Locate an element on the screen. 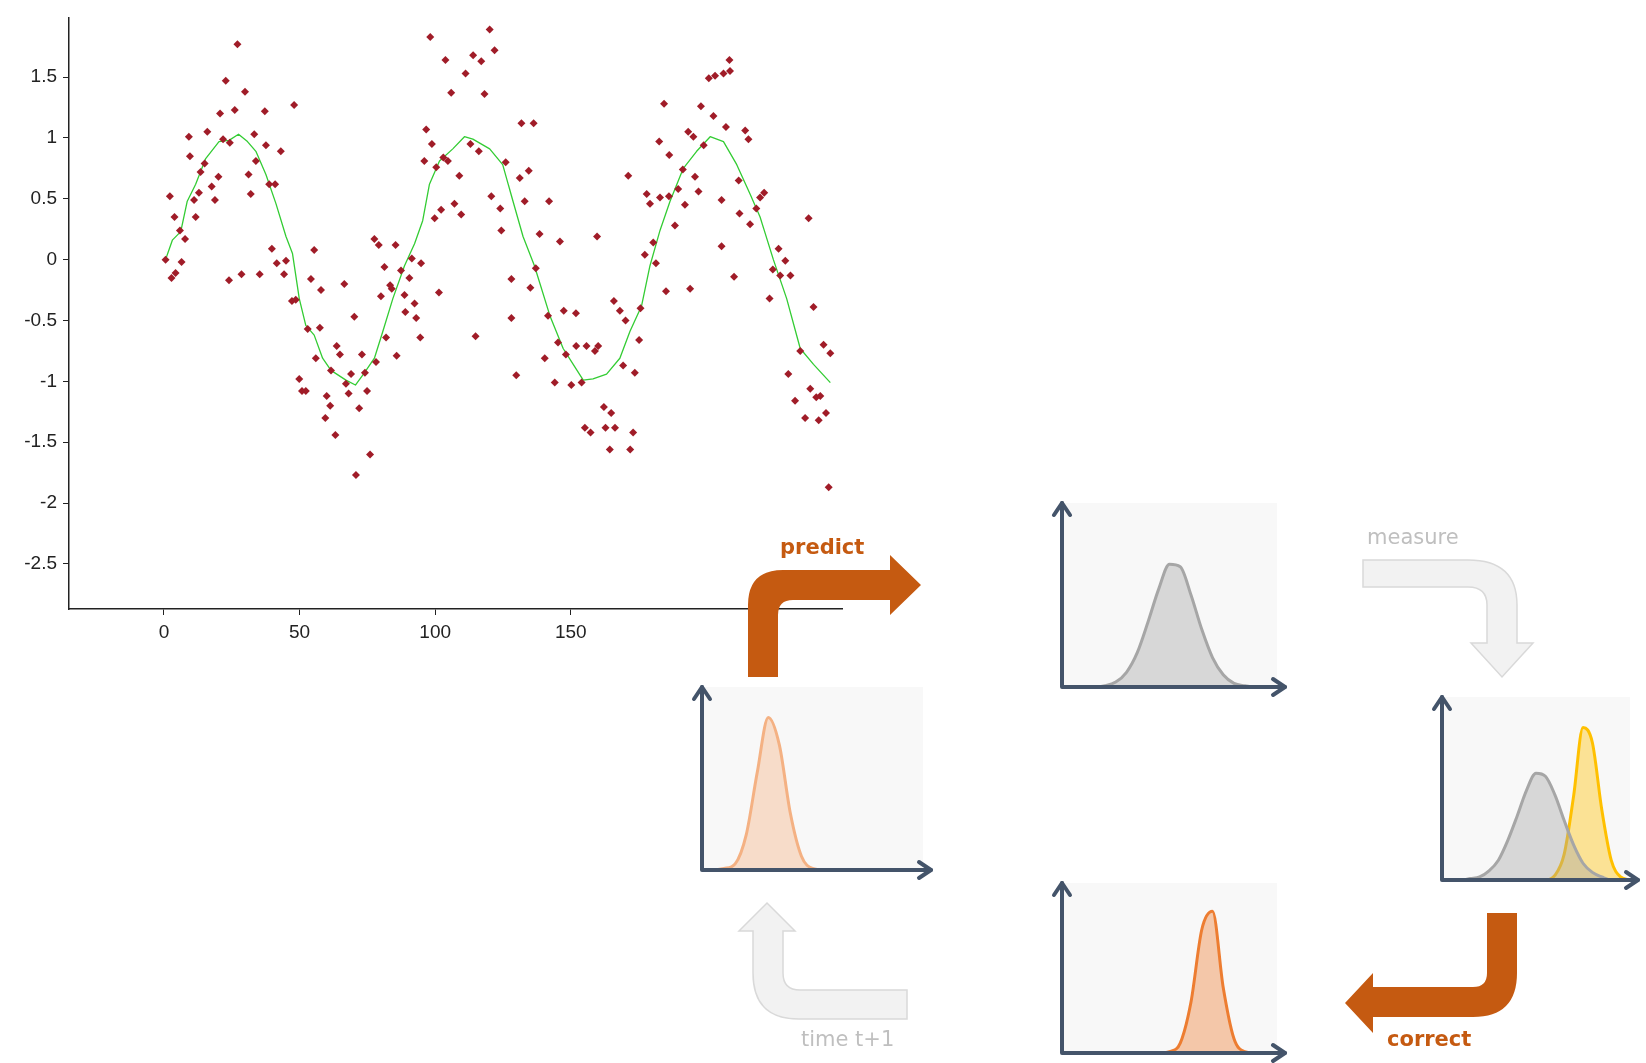  y-tick-label: -1.5 is located at coordinates (40, 441).